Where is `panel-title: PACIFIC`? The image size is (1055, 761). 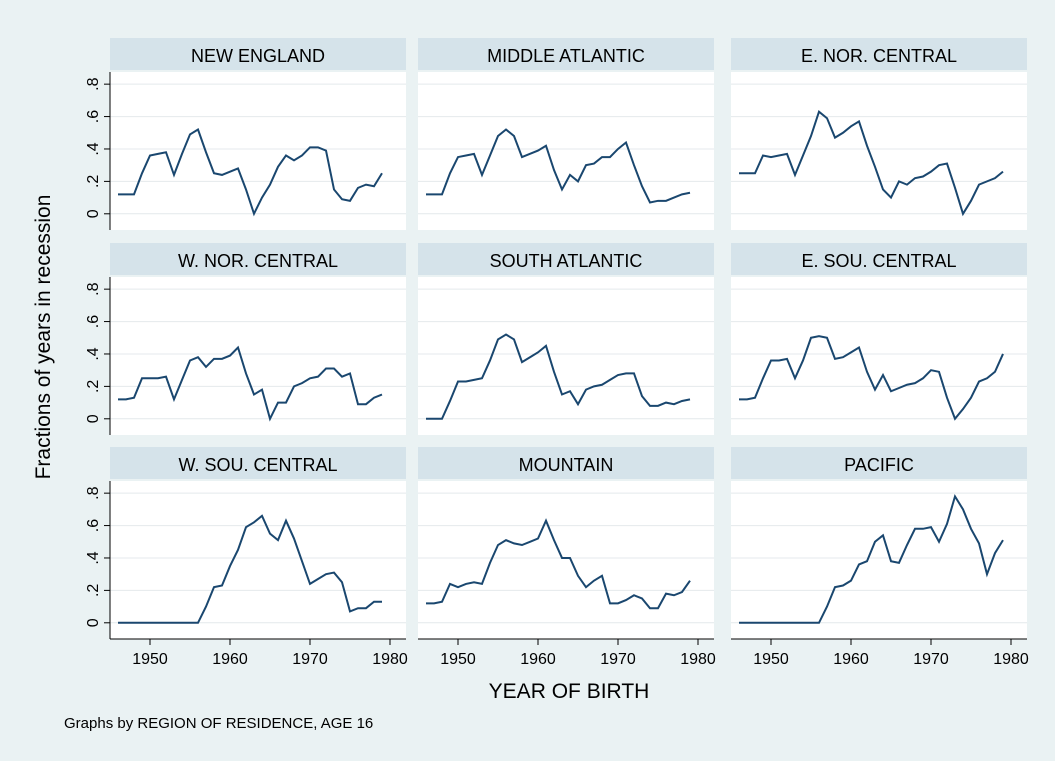
panel-title: PACIFIC is located at coordinates (879, 465).